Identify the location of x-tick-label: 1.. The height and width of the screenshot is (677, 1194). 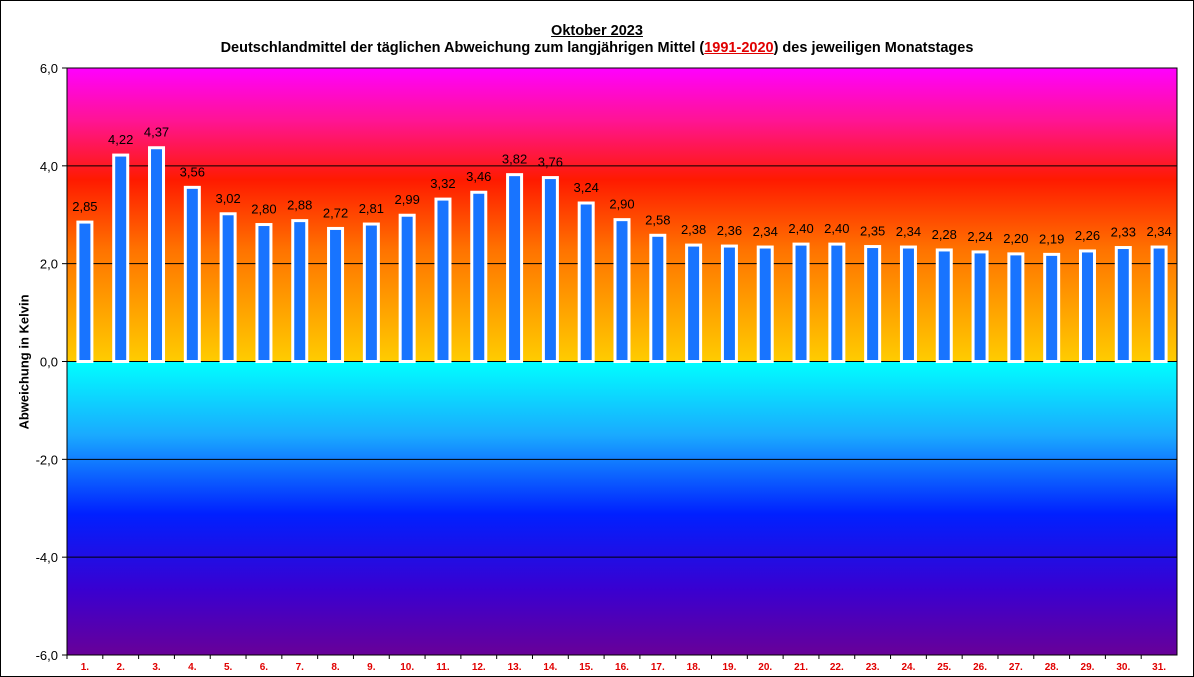
(85, 667).